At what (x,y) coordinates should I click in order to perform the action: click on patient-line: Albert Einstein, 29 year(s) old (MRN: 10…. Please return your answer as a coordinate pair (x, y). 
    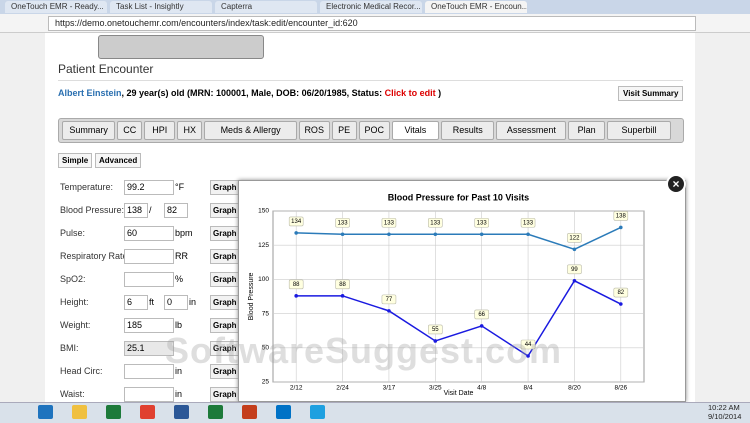
    Looking at the image, I should click on (249, 93).